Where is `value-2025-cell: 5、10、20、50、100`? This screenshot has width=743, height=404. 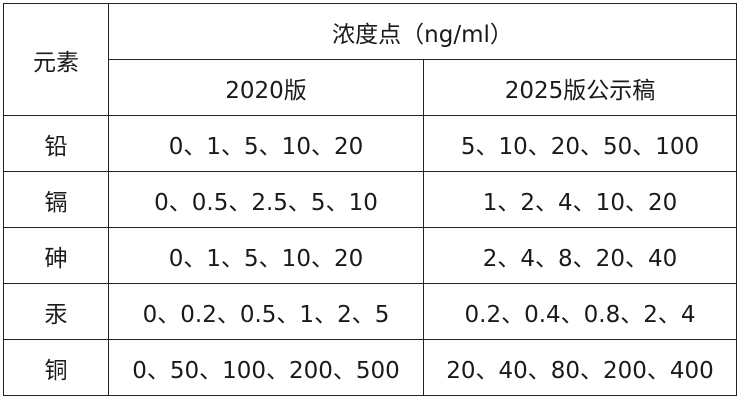 value-2025-cell: 5、10、20、50、100 is located at coordinates (580, 143).